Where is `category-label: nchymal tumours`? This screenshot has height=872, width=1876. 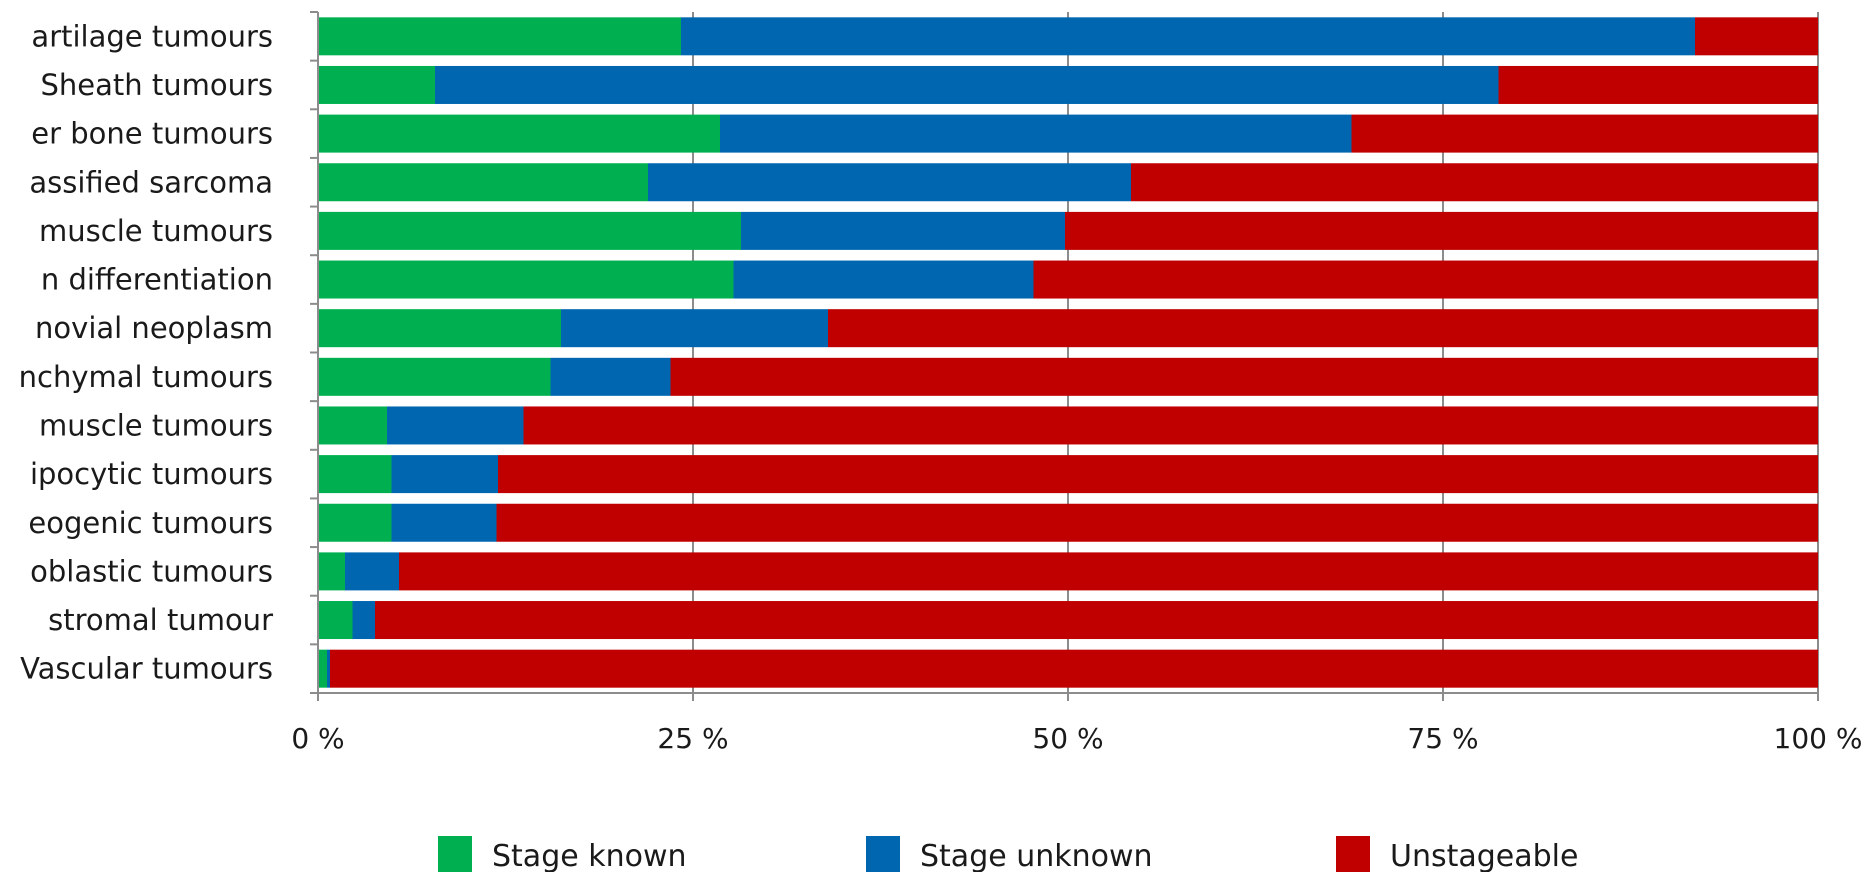
category-label: nchymal tumours is located at coordinates (146, 377).